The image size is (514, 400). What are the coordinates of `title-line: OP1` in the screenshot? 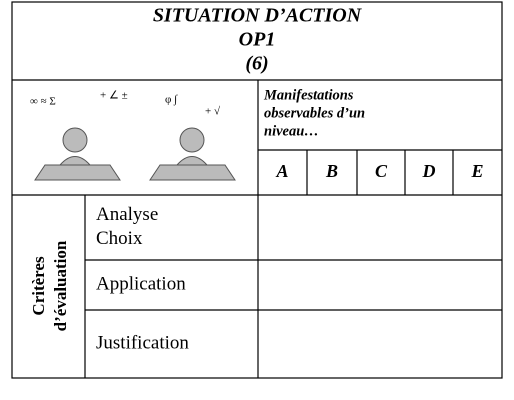 It's located at (257, 40).